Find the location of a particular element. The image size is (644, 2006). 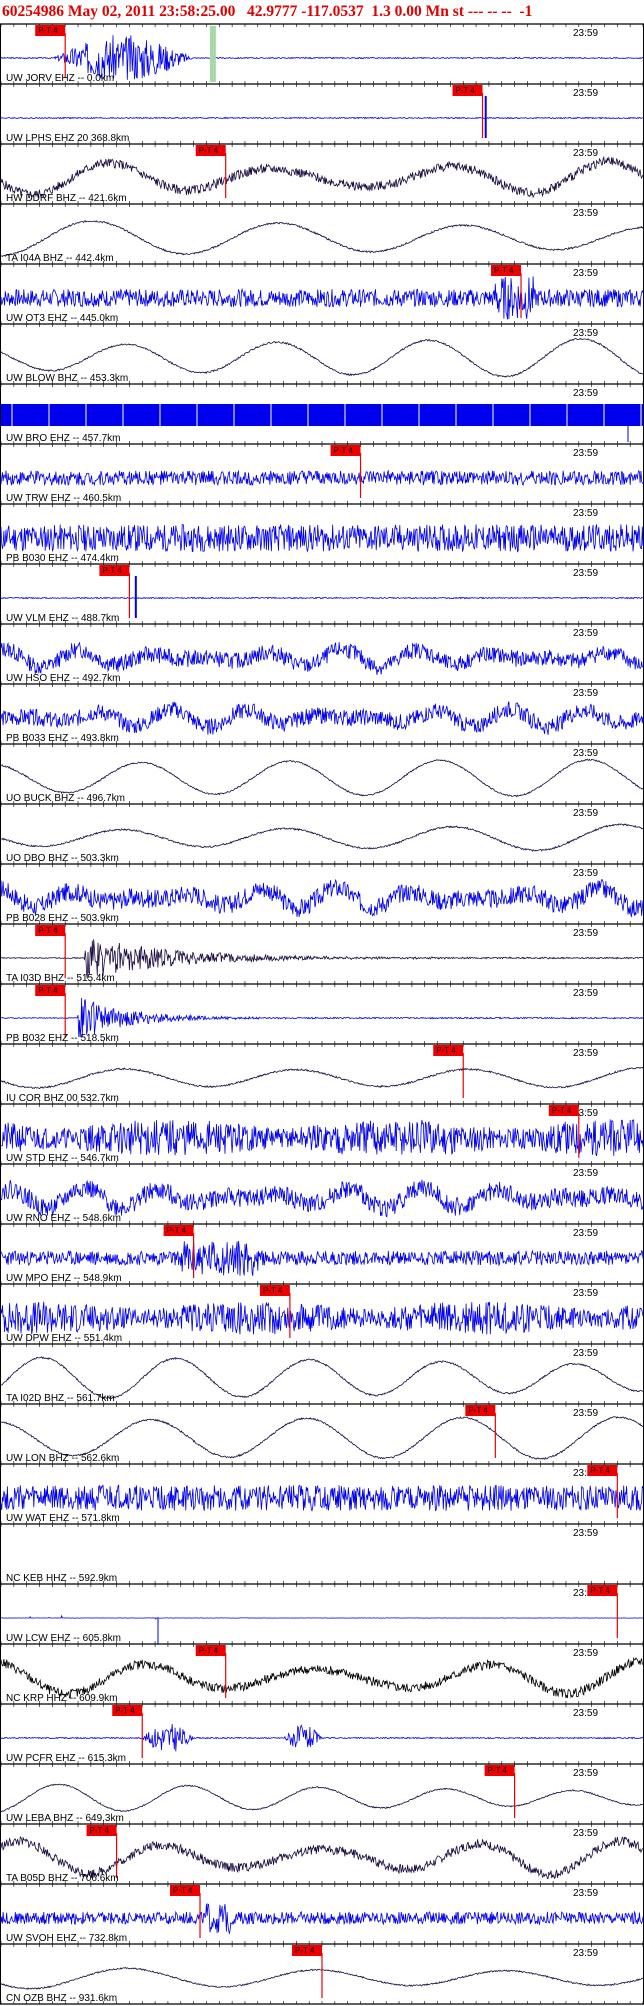

trace-panel: 23:59 UW BRO EHZ -- 457.7km is located at coordinates (322, 413).